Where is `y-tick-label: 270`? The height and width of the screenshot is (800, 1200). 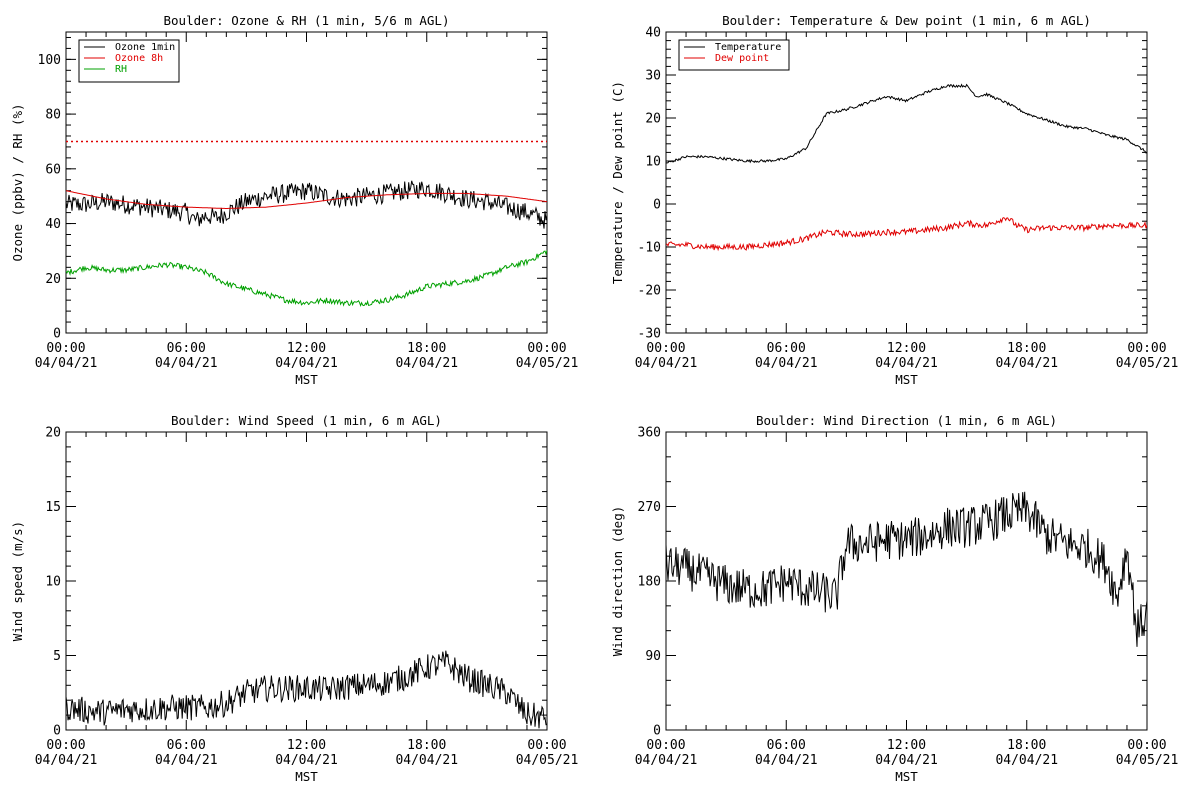
y-tick-label: 270 is located at coordinates (649, 507).